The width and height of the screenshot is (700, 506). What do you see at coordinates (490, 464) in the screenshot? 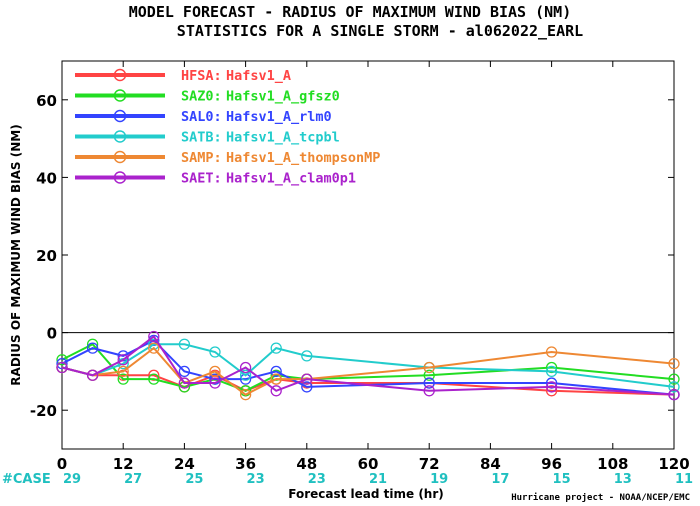
I see `x-tick-label: 84` at bounding box center [490, 464].